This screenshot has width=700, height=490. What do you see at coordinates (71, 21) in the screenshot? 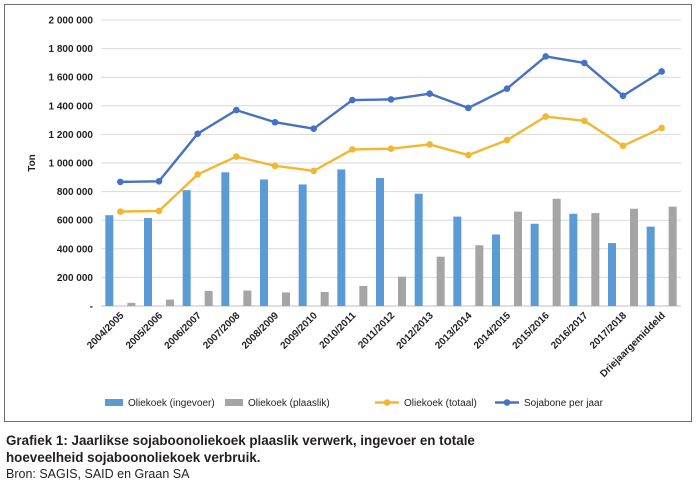
I see `y-tick-label: 2 000 000` at bounding box center [71, 21].